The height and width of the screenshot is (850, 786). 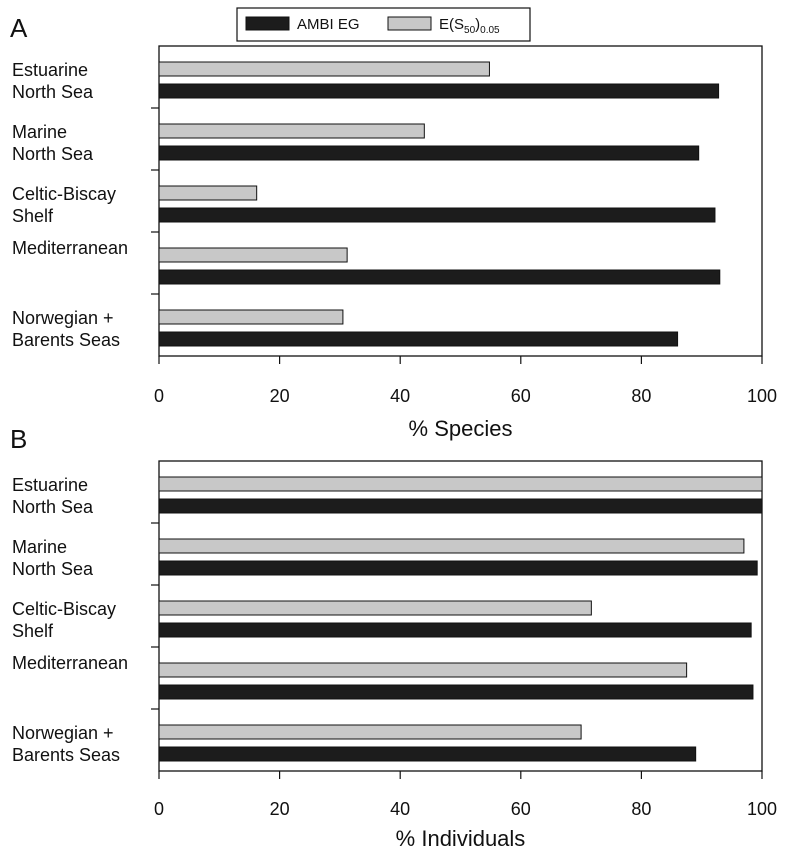 What do you see at coordinates (409, 23) in the screenshot?
I see `legend-swatch-es50` at bounding box center [409, 23].